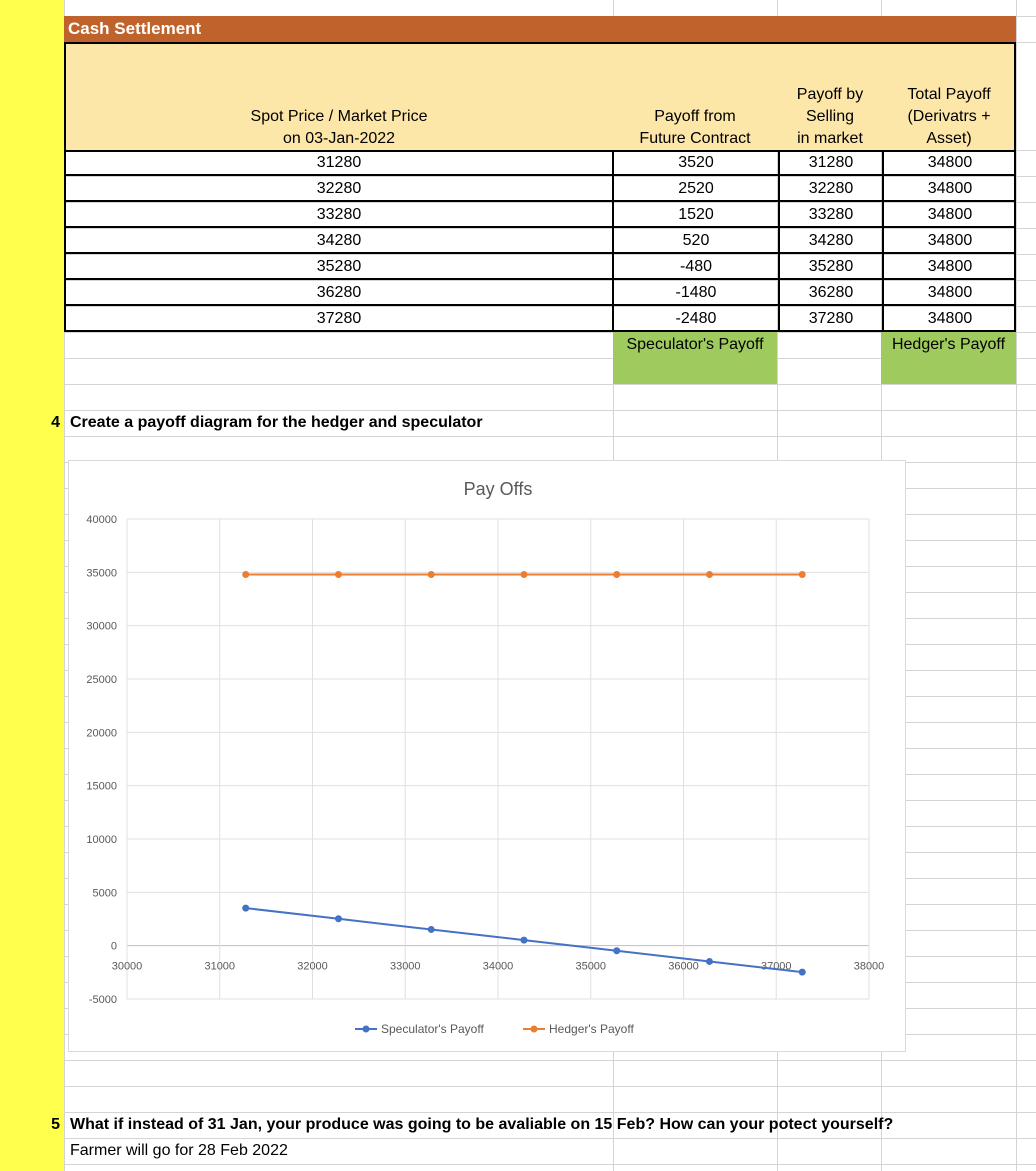 Image resolution: width=1036 pixels, height=1171 pixels. I want to click on table-row: 31280 3520 31280 34800, so click(540, 163).